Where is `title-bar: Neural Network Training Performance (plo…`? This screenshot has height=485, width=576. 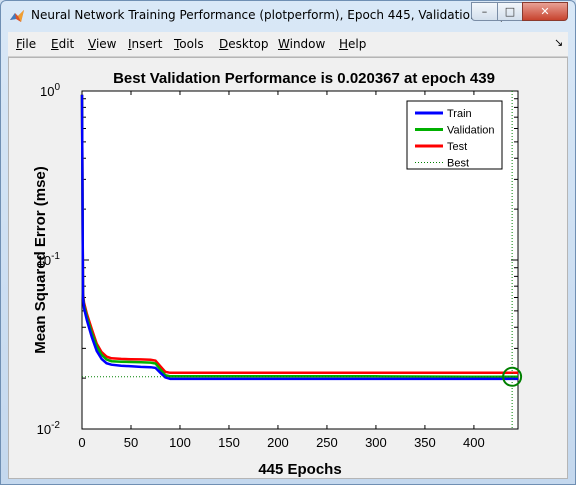 title-bar: Neural Network Training Performance (plo… is located at coordinates (288, 16).